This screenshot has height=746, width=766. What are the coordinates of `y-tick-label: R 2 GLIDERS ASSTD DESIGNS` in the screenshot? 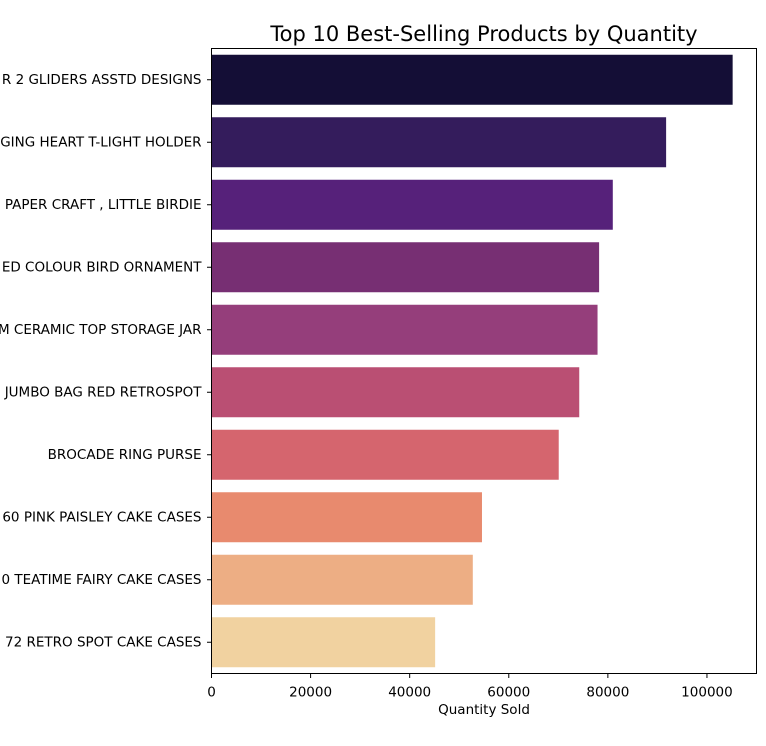 It's located at (102, 80).